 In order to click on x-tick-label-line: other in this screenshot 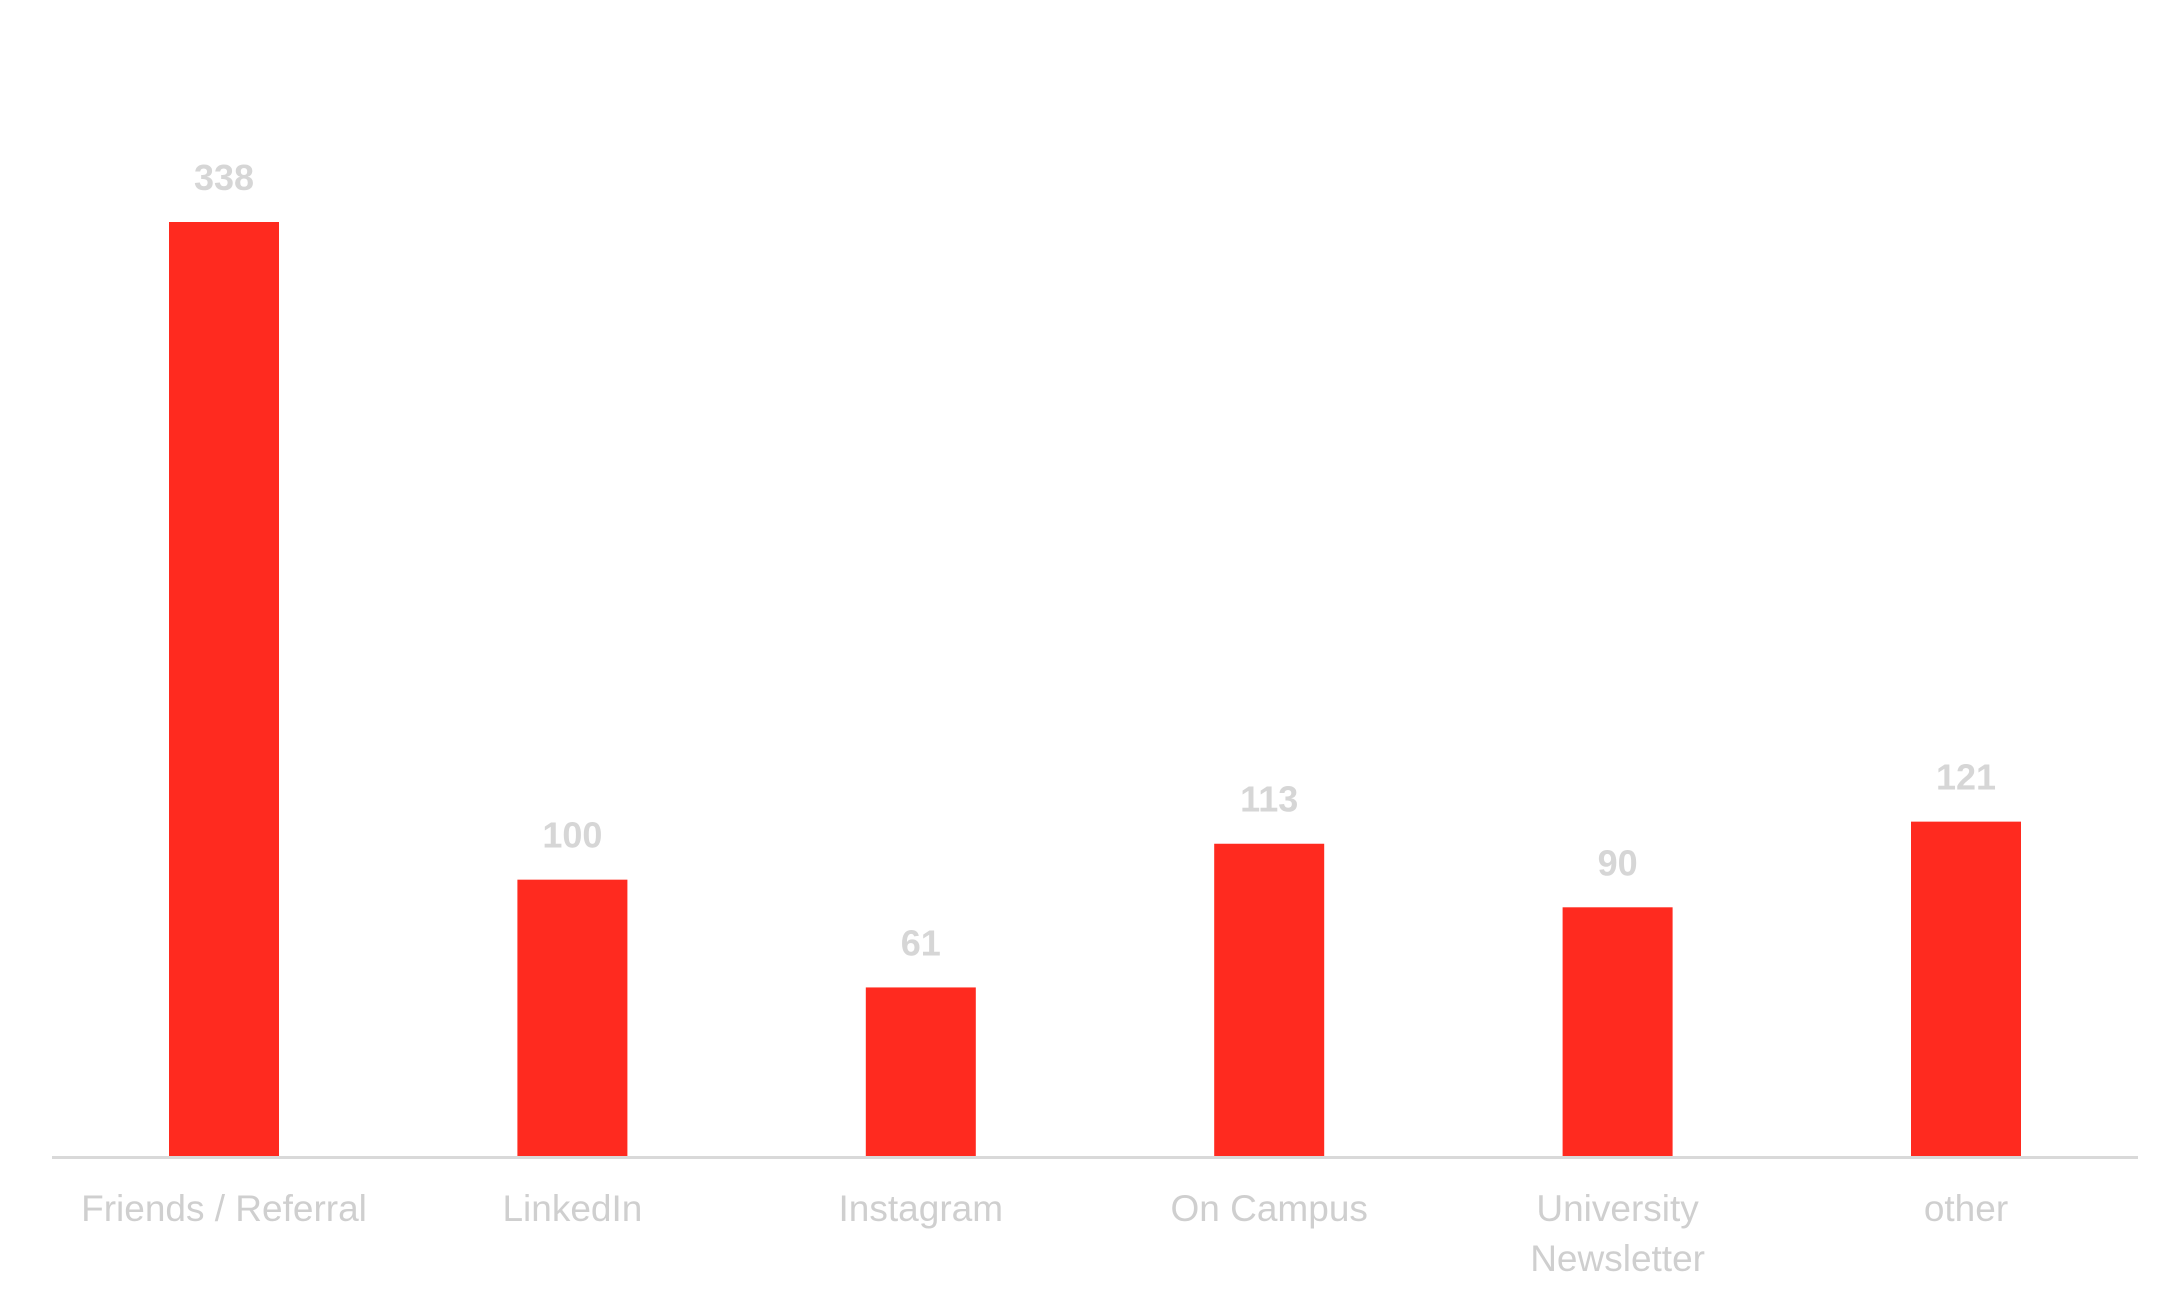, I will do `click(1966, 1208)`.